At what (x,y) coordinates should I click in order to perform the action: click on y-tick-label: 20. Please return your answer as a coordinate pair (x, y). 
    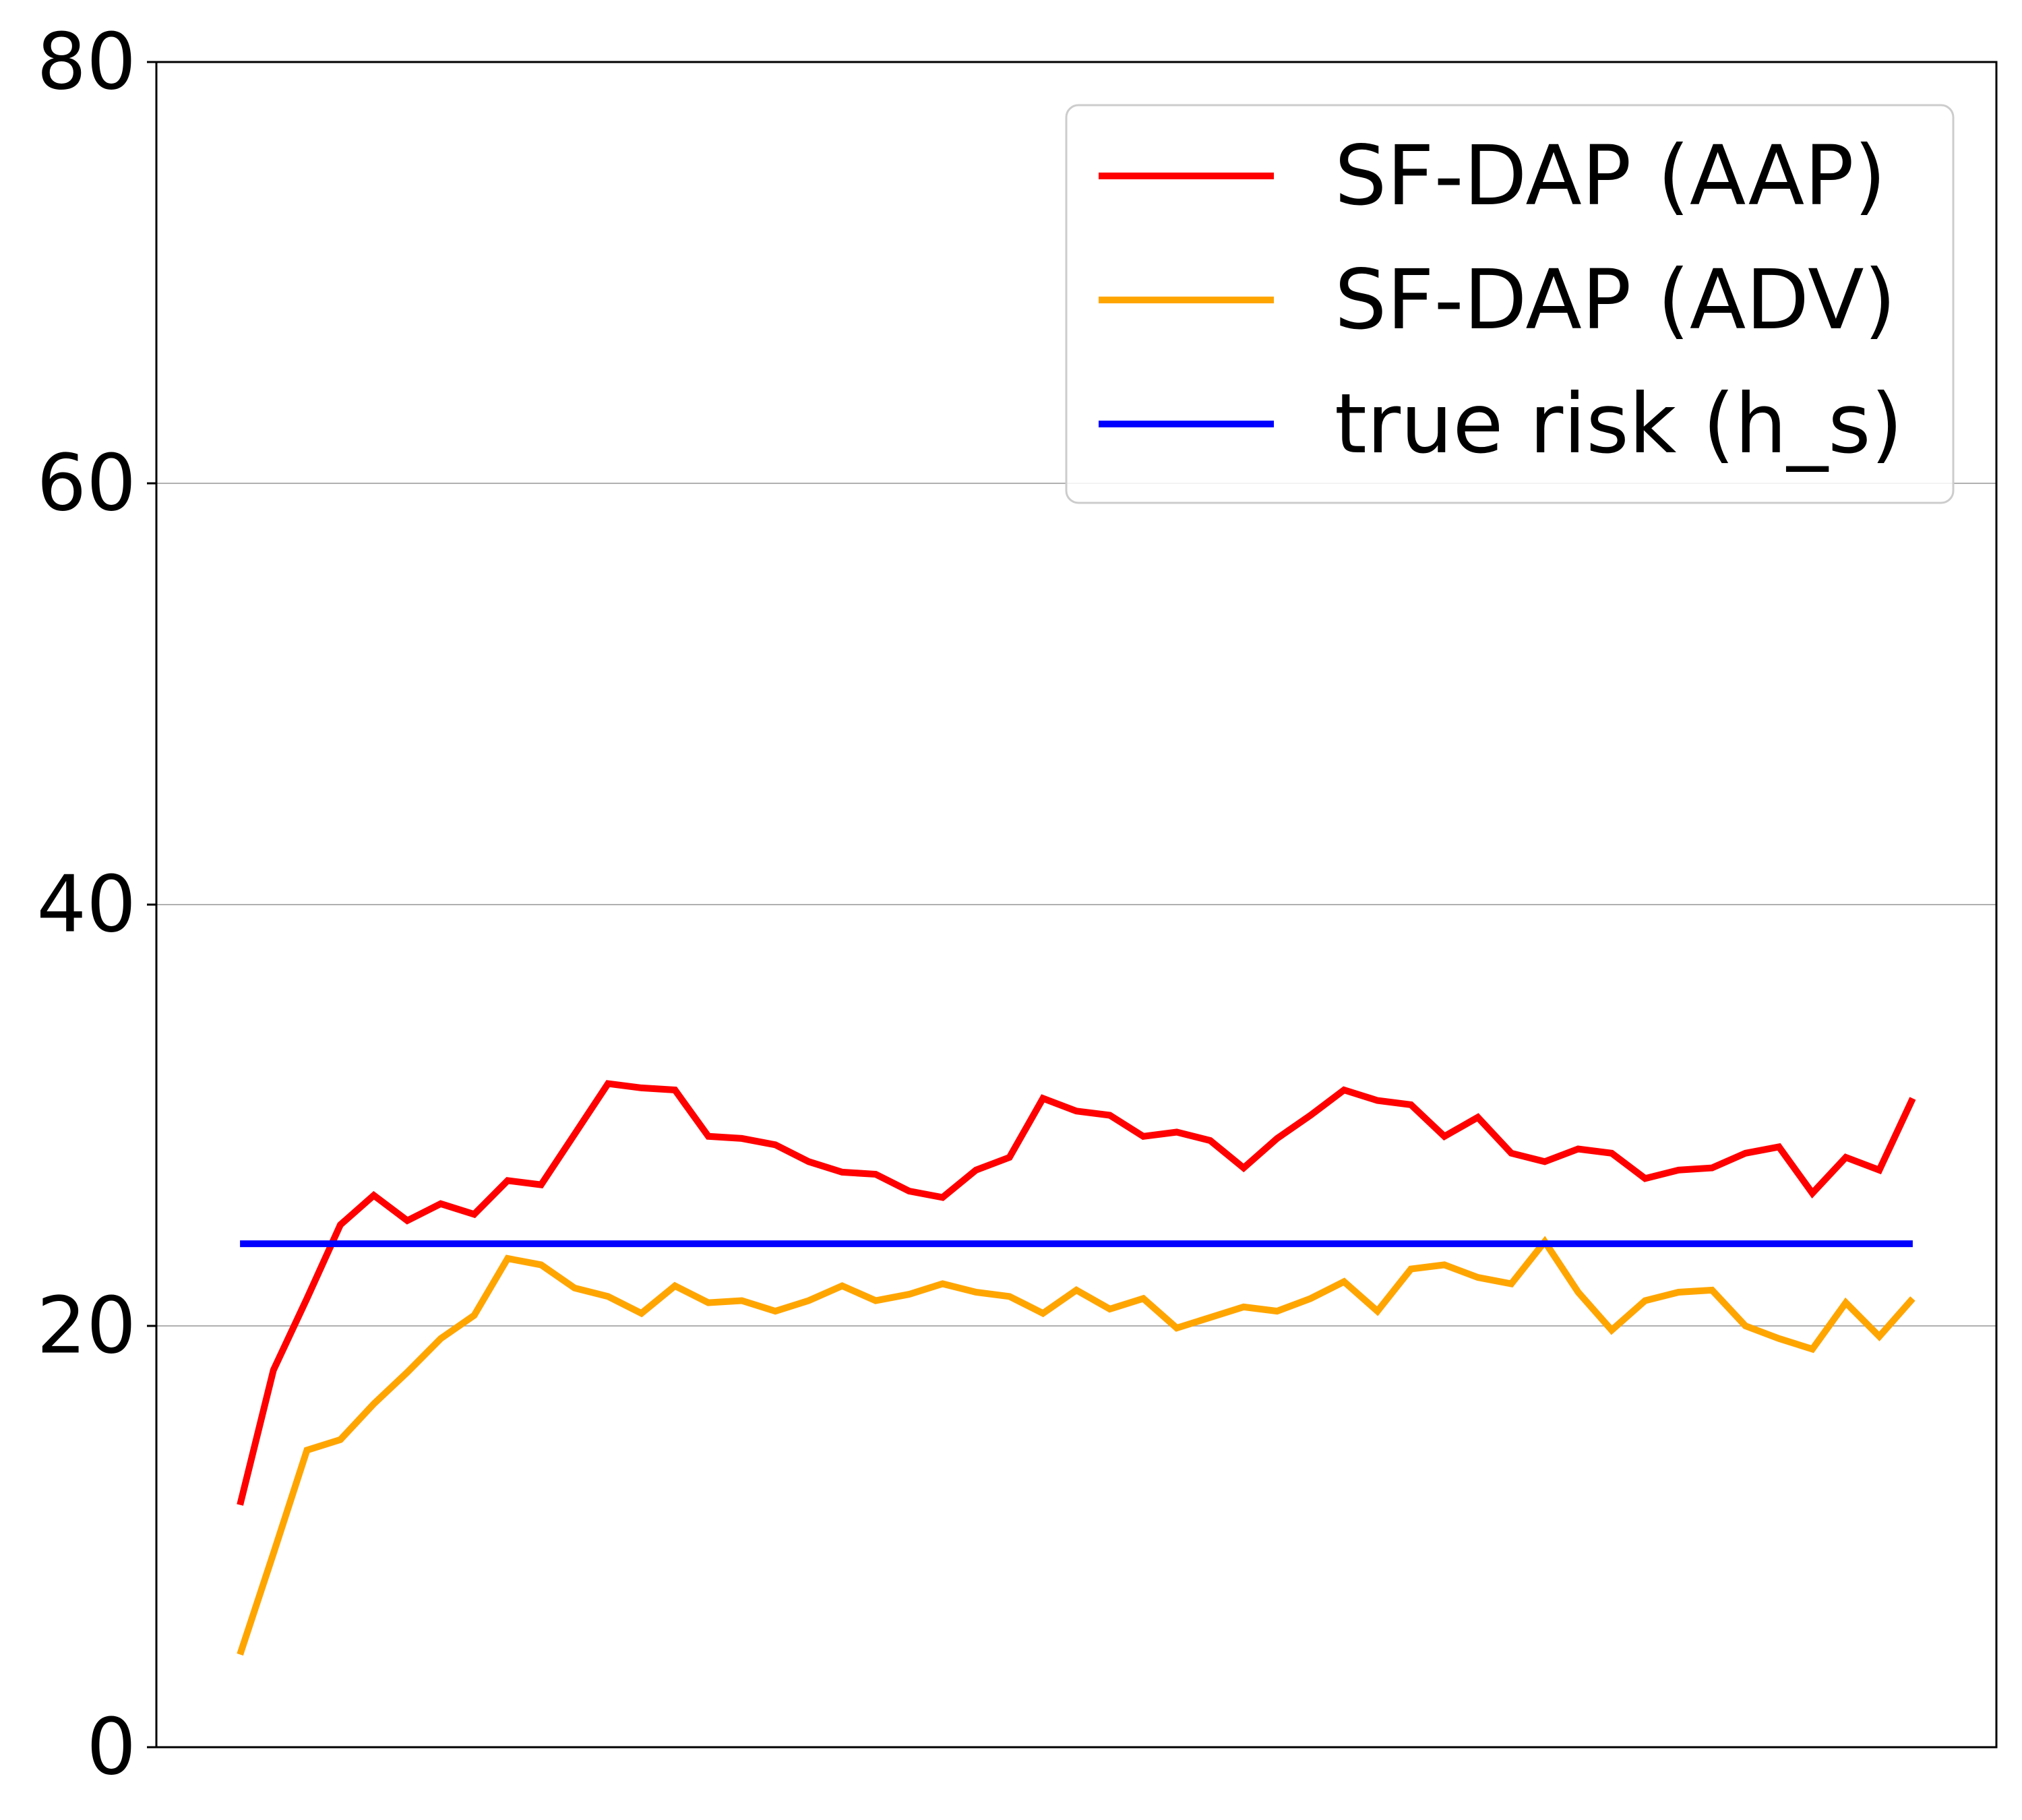
    Looking at the image, I should click on (86, 1326).